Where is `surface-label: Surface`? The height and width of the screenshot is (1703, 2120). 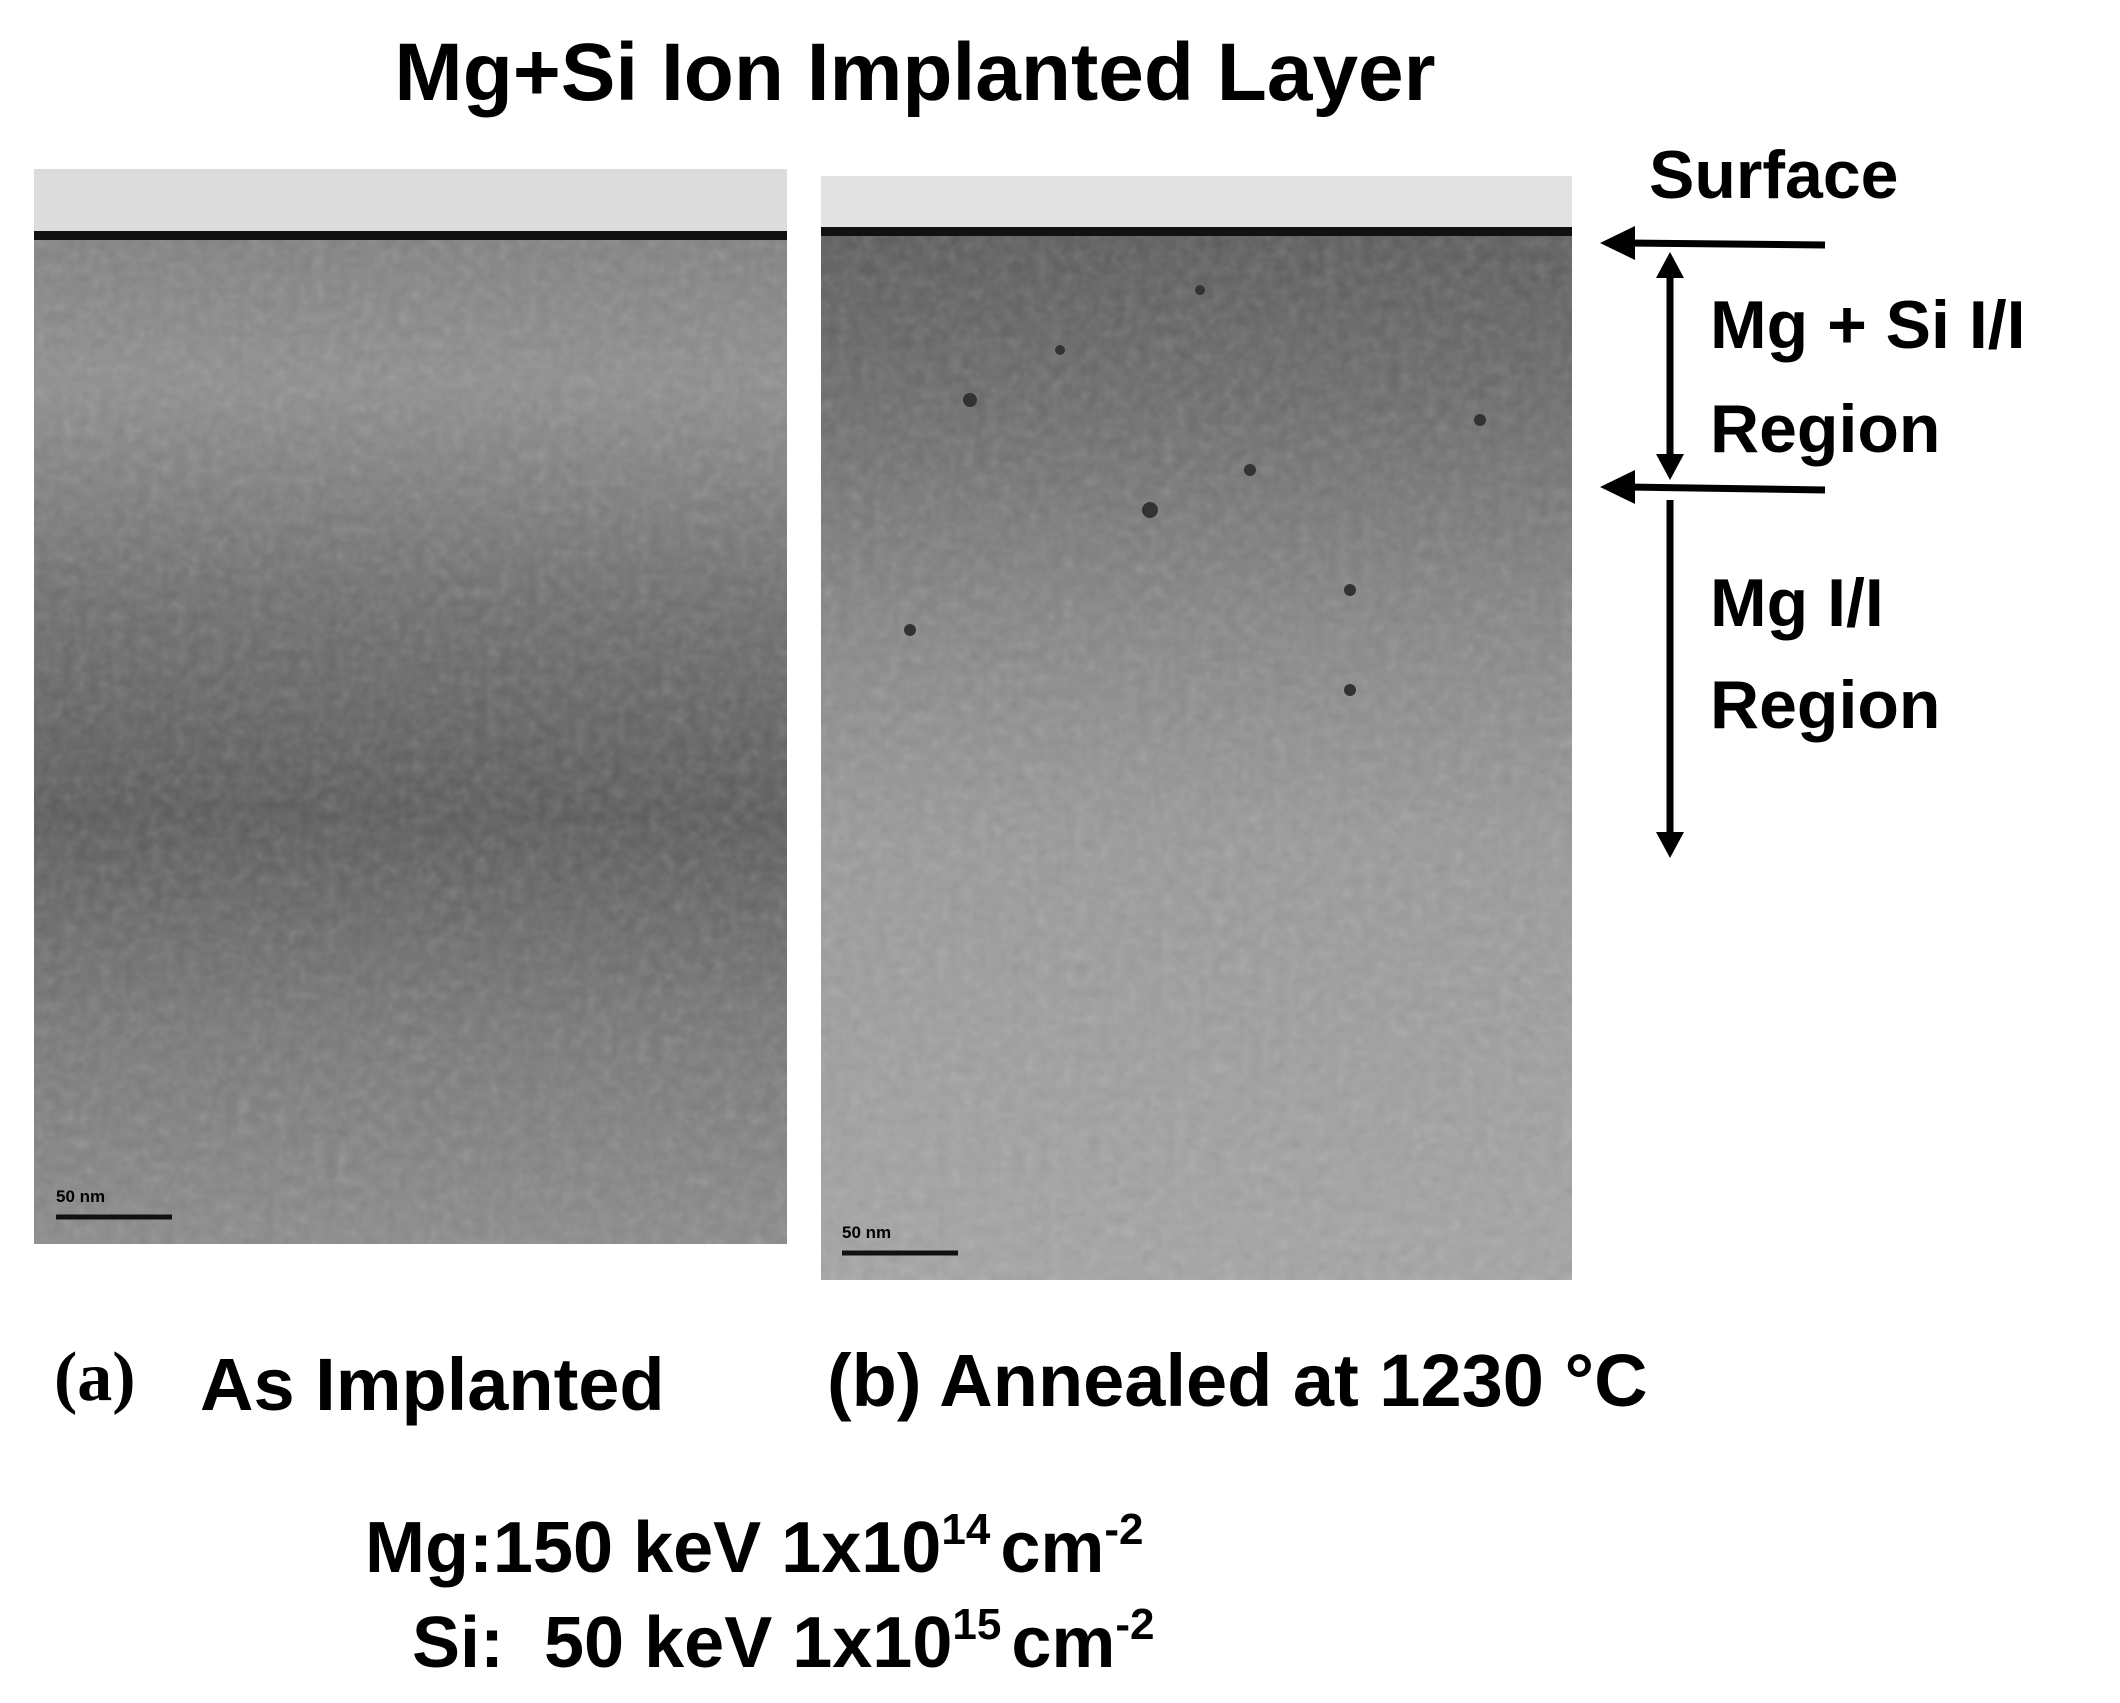
surface-label: Surface is located at coordinates (1773, 175).